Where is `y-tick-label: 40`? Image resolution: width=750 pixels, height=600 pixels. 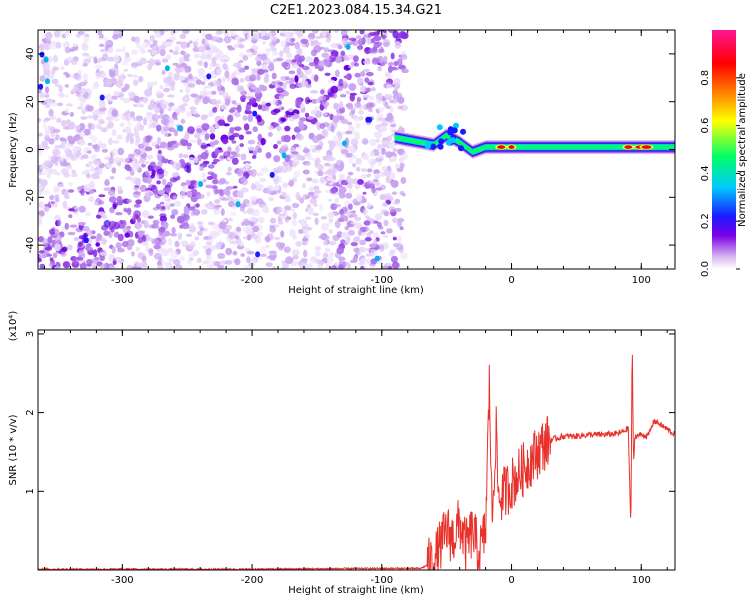
y-tick-label: 40 is located at coordinates (30, 54).